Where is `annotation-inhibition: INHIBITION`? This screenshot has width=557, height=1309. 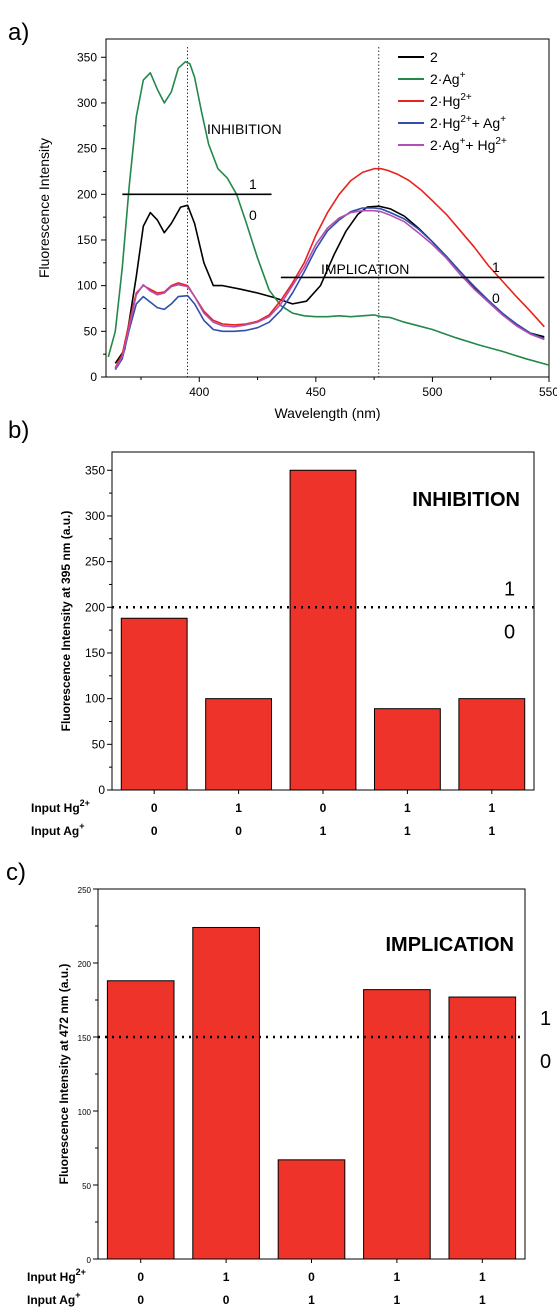 annotation-inhibition: INHIBITION is located at coordinates (244, 129).